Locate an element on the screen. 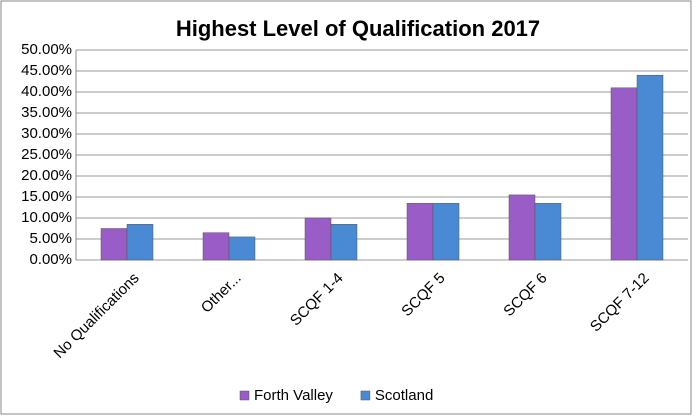 This screenshot has width=692, height=415. y-tick-label: 25.00% is located at coordinates (46, 154).